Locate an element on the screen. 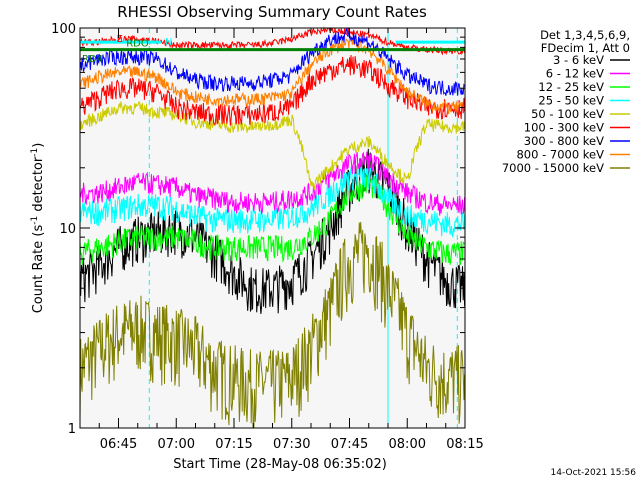  y-axis-label-sup1: -1 is located at coordinates (35, 220).